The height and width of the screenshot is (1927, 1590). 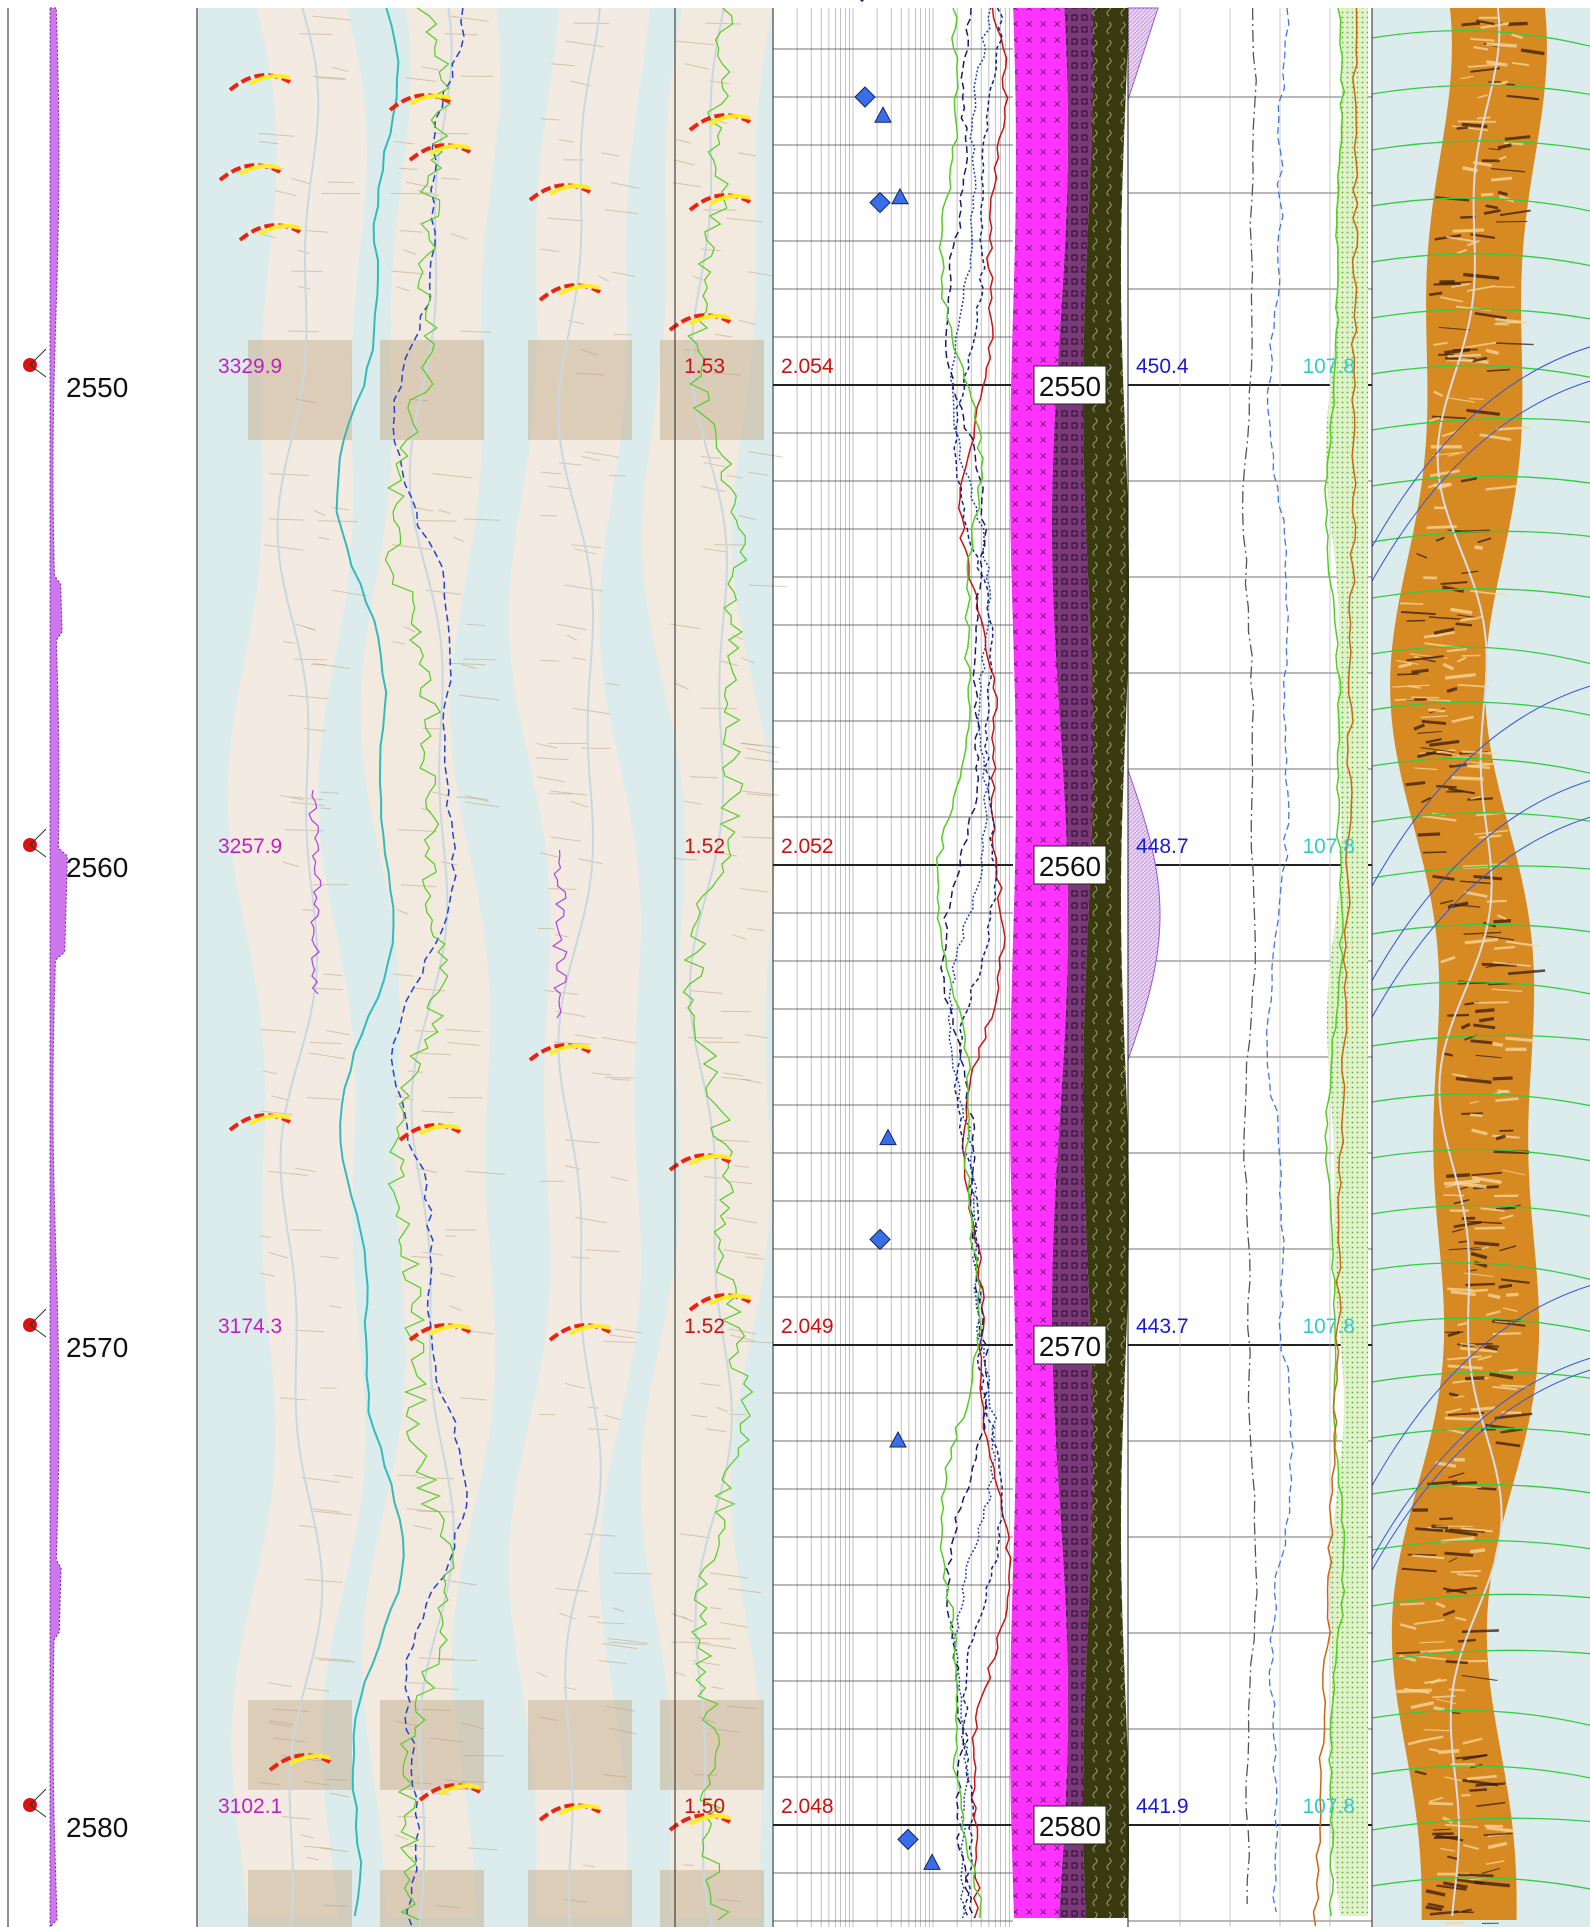 What do you see at coordinates (1070, 386) in the screenshot?
I see `lithology-depth-label: 2550` at bounding box center [1070, 386].